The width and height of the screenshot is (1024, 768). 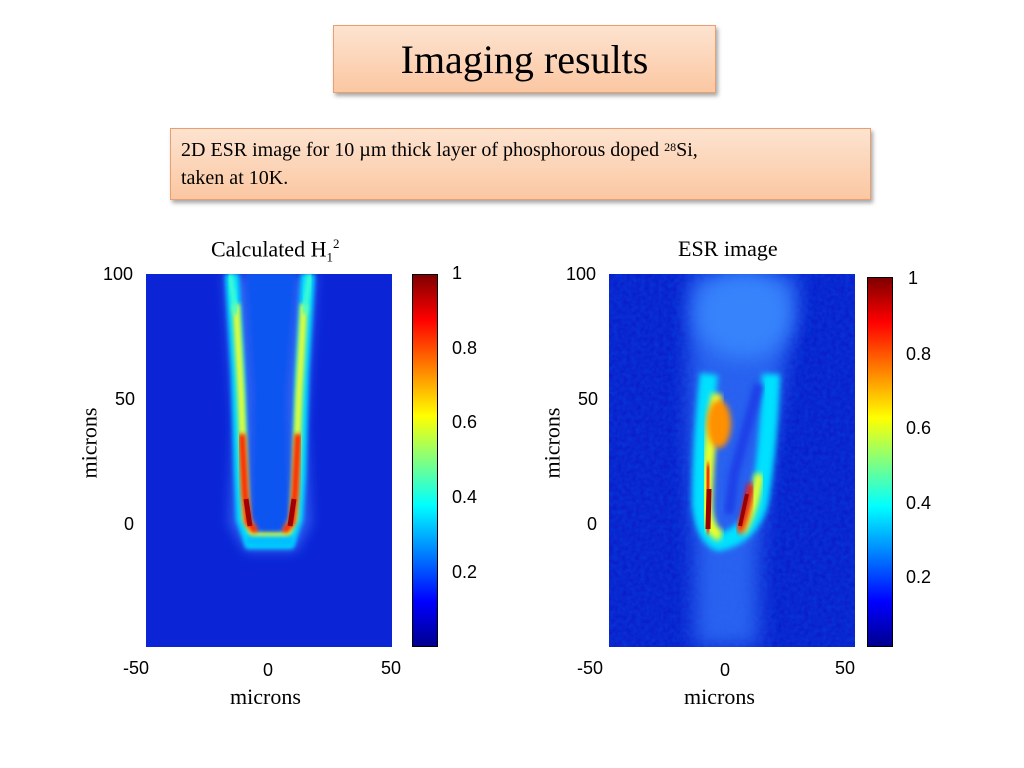 What do you see at coordinates (457, 273) in the screenshot?
I see `left-cbar-tick-1: 1` at bounding box center [457, 273].